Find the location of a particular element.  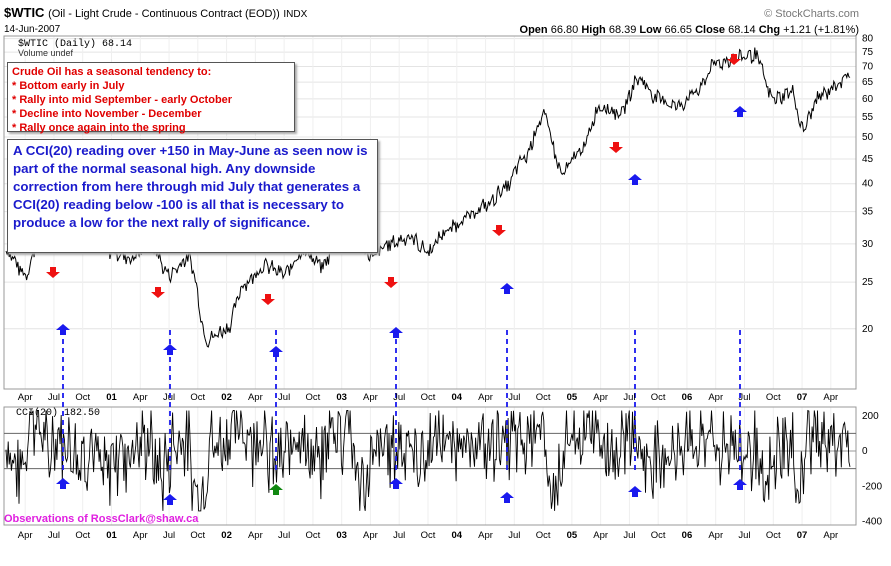

price-y-tick-label: 80 is located at coordinates (868, 39).